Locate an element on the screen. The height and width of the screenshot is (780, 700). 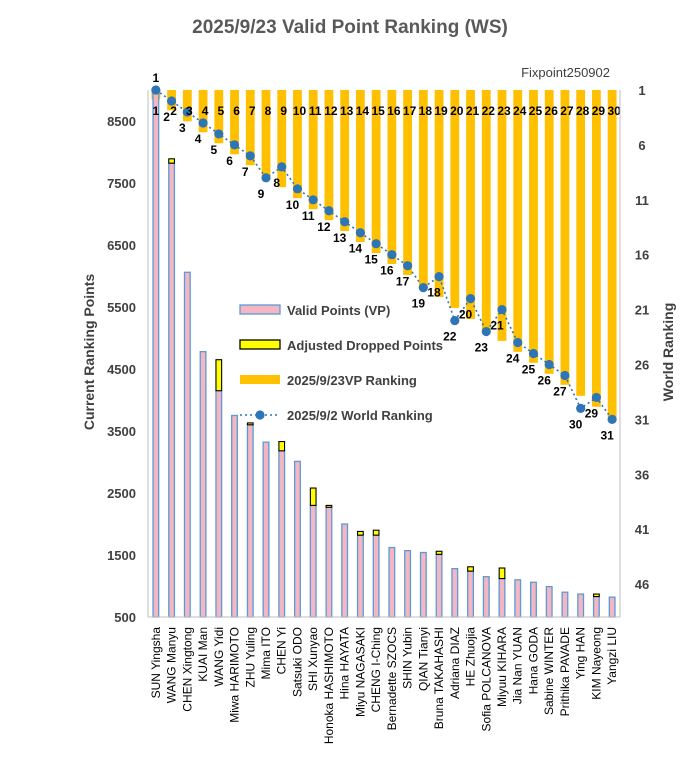
legend-swatch-adjusted is located at coordinates (260, 344).